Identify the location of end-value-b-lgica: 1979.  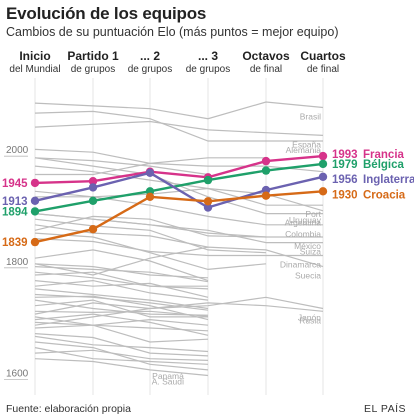
(345, 165).